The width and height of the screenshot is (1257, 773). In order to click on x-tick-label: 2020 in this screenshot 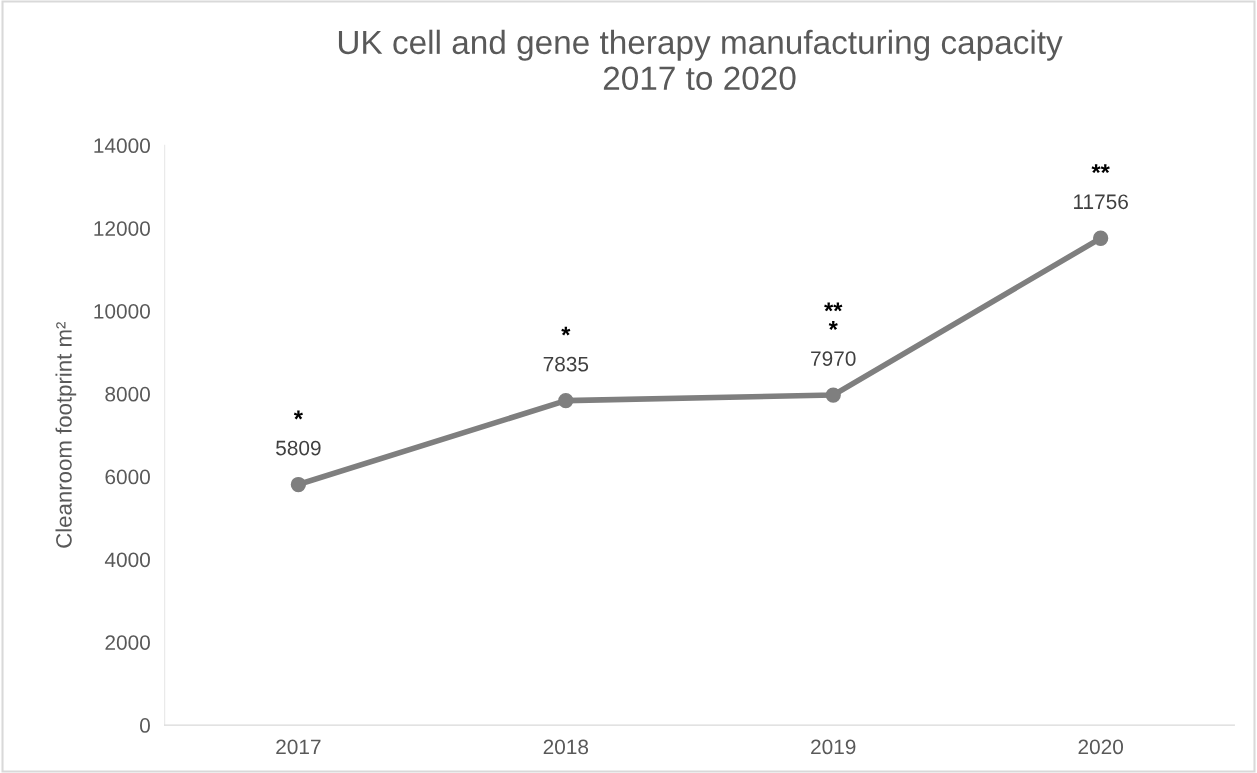, I will do `click(1101, 747)`.